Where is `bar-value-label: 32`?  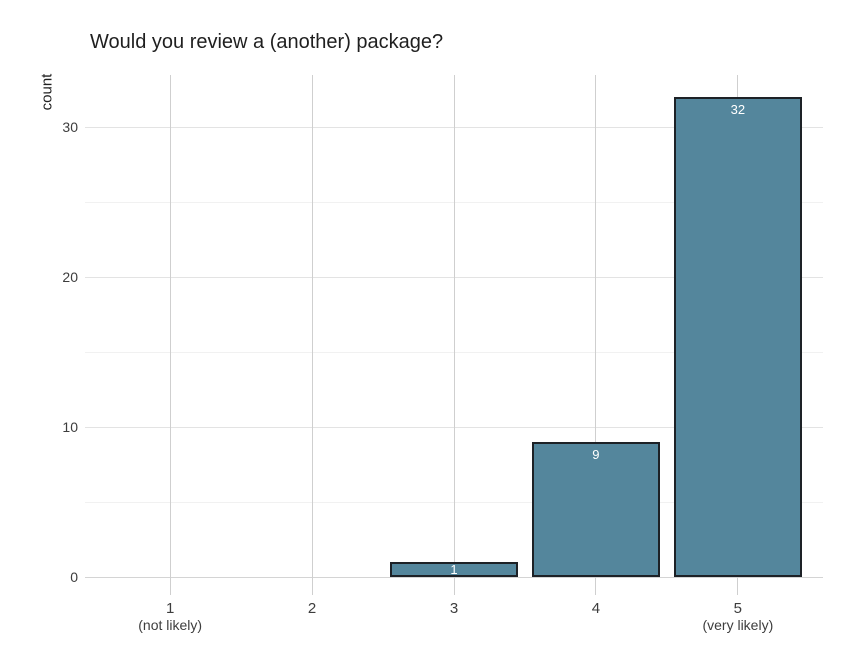 bar-value-label: 32 is located at coordinates (738, 110).